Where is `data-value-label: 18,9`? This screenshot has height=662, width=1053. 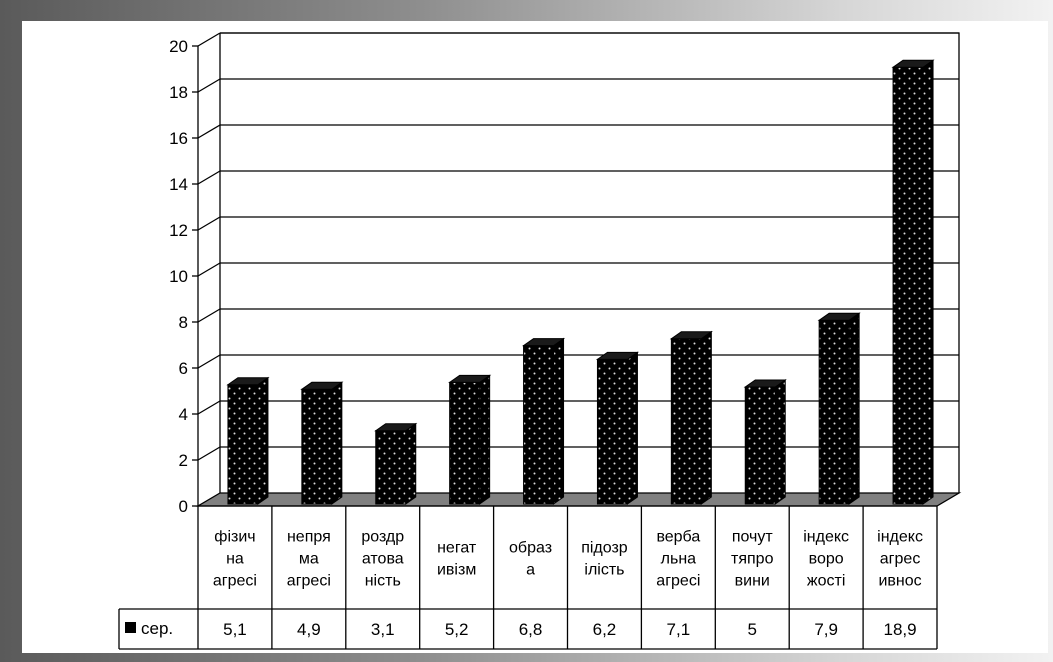 data-value-label: 18,9 is located at coordinates (900, 629).